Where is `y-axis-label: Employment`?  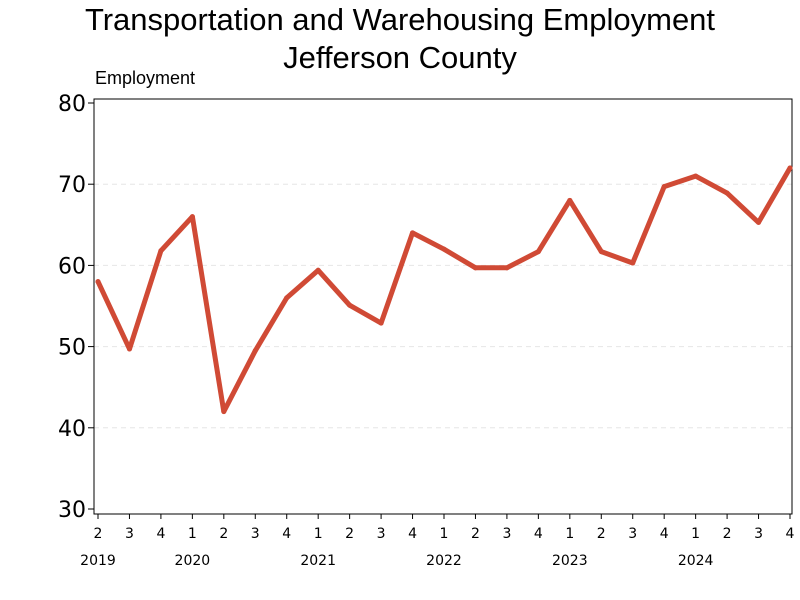
y-axis-label: Employment is located at coordinates (145, 78).